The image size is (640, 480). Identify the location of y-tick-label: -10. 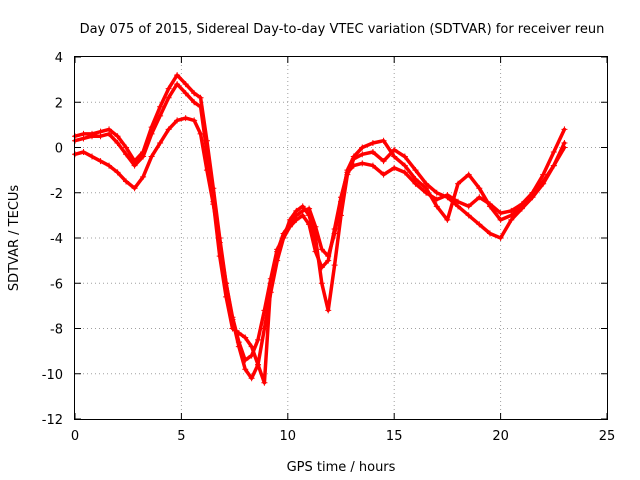
(52, 375).